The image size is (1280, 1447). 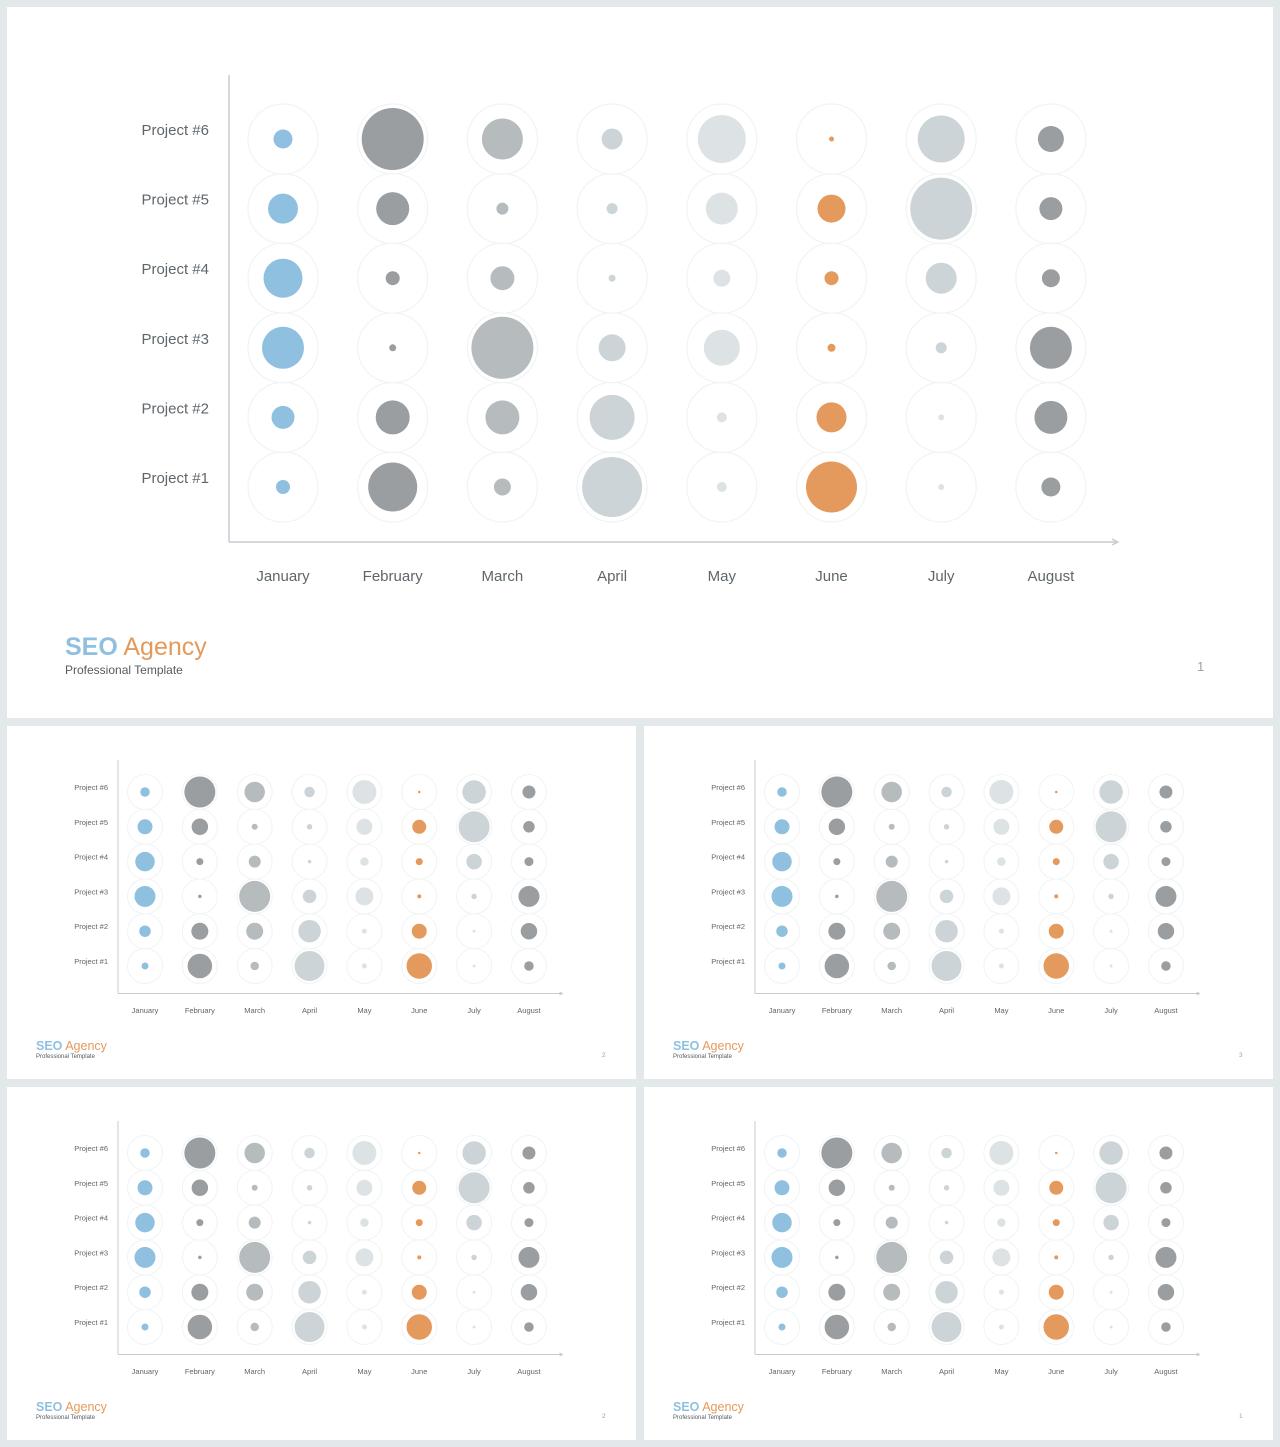 I want to click on month-label: May, so click(x=722, y=576).